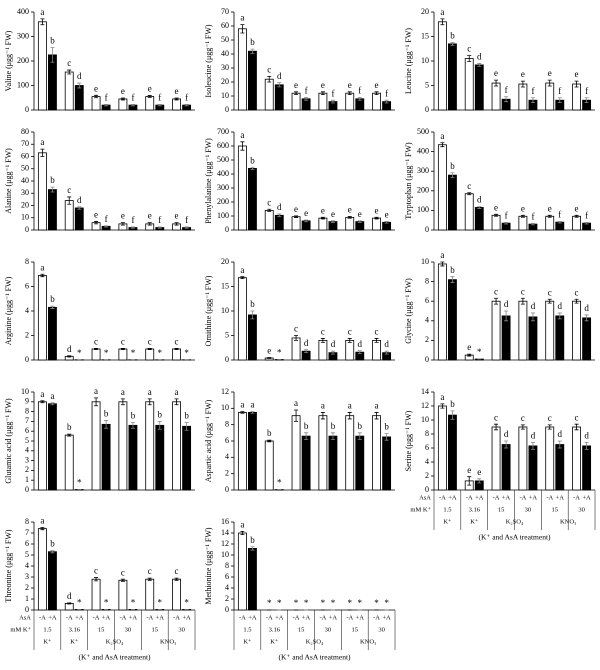 The image size is (600, 670). I want to click on group-label: K₂SO₄, so click(315, 641).